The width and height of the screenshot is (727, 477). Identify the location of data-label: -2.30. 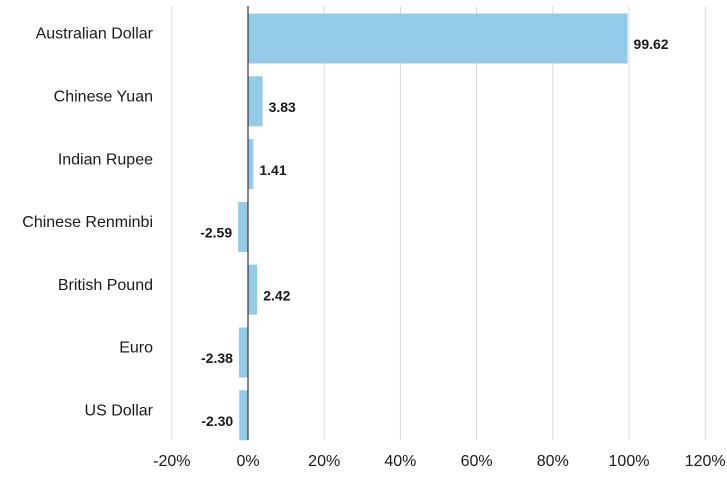
(217, 421).